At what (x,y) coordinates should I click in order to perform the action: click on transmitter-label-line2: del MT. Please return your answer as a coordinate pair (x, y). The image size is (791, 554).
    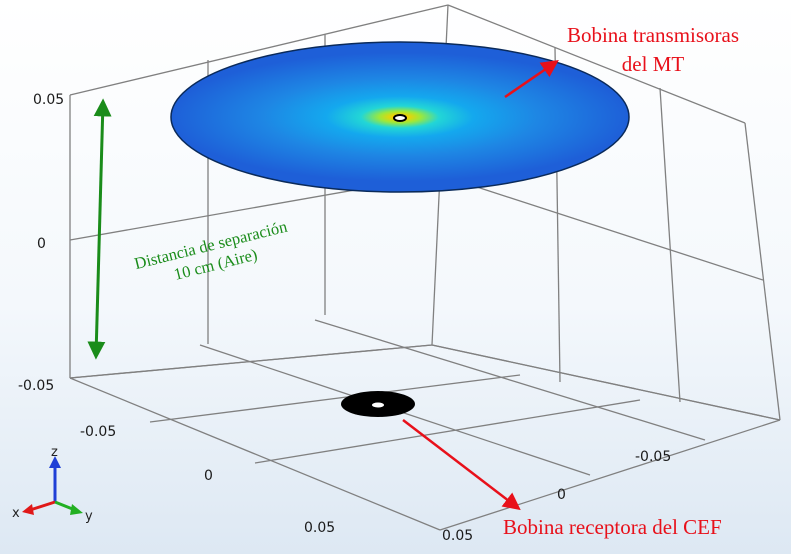
    Looking at the image, I should click on (653, 64).